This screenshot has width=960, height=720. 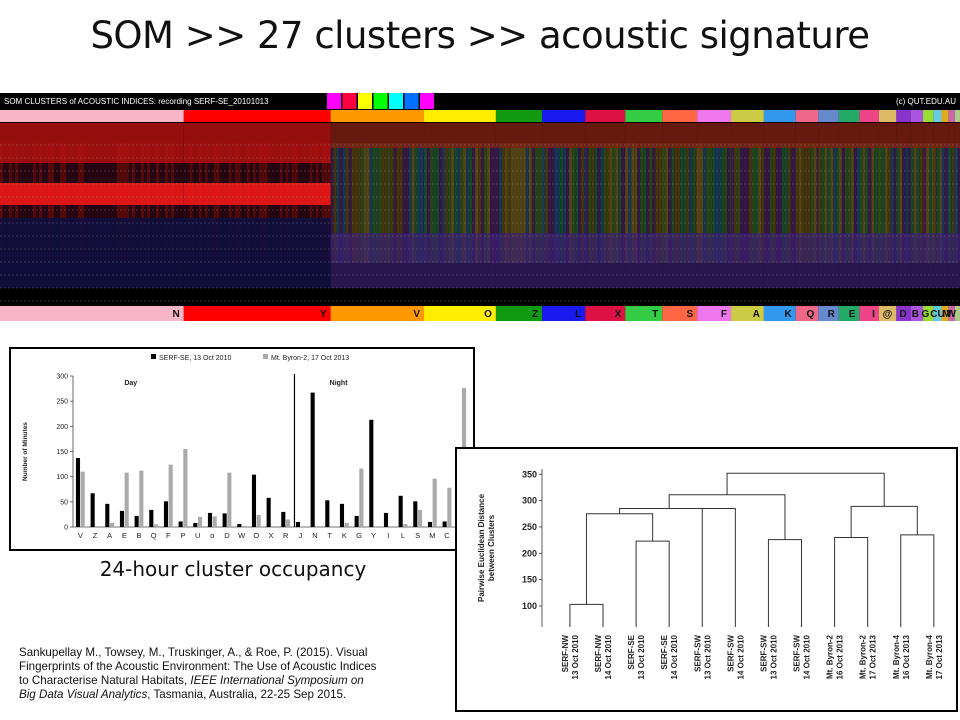 I want to click on x-tick-label: Z, so click(x=95, y=535).